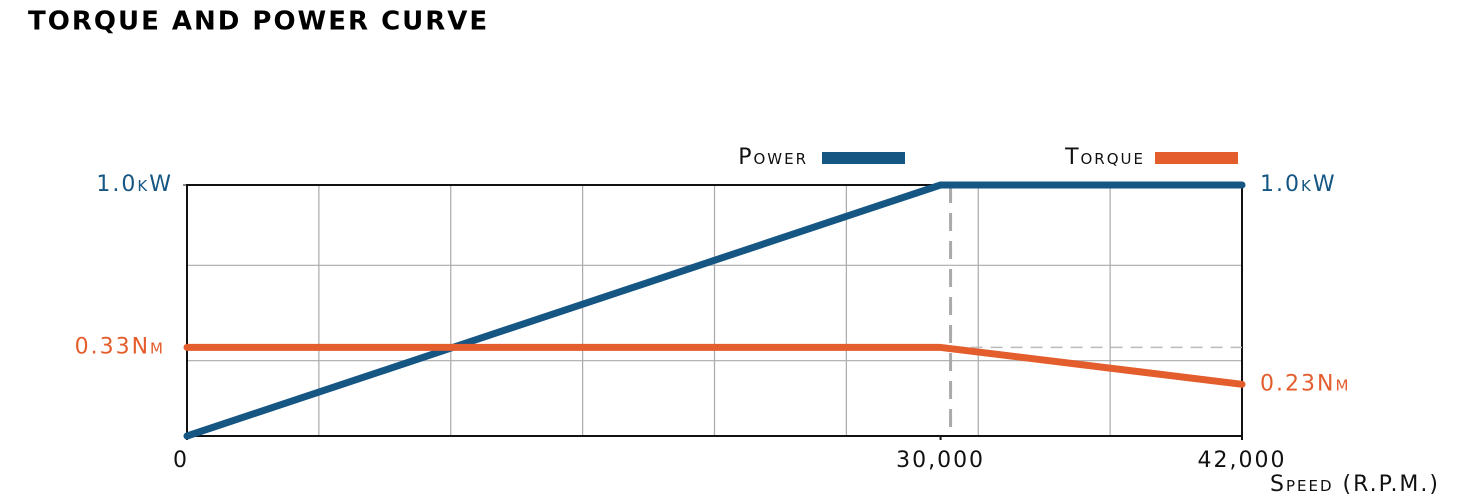  I want to click on legend-label: Torque, so click(1104, 157).